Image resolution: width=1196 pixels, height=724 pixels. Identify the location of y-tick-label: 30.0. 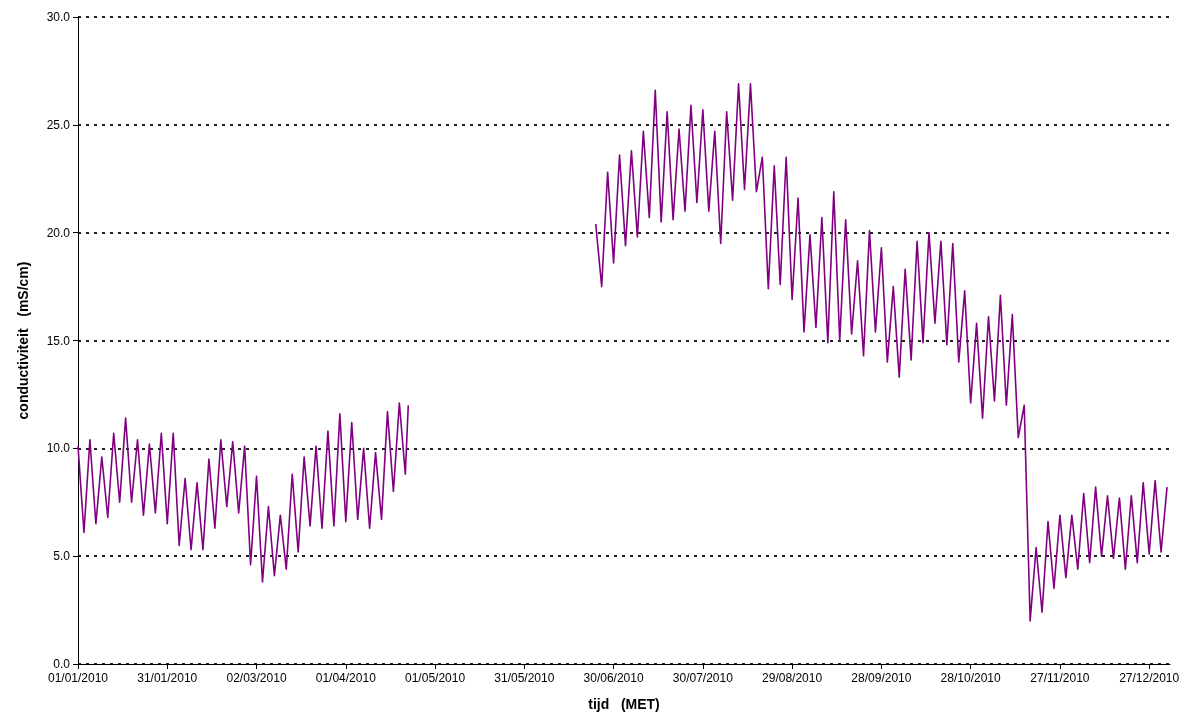
(58, 17).